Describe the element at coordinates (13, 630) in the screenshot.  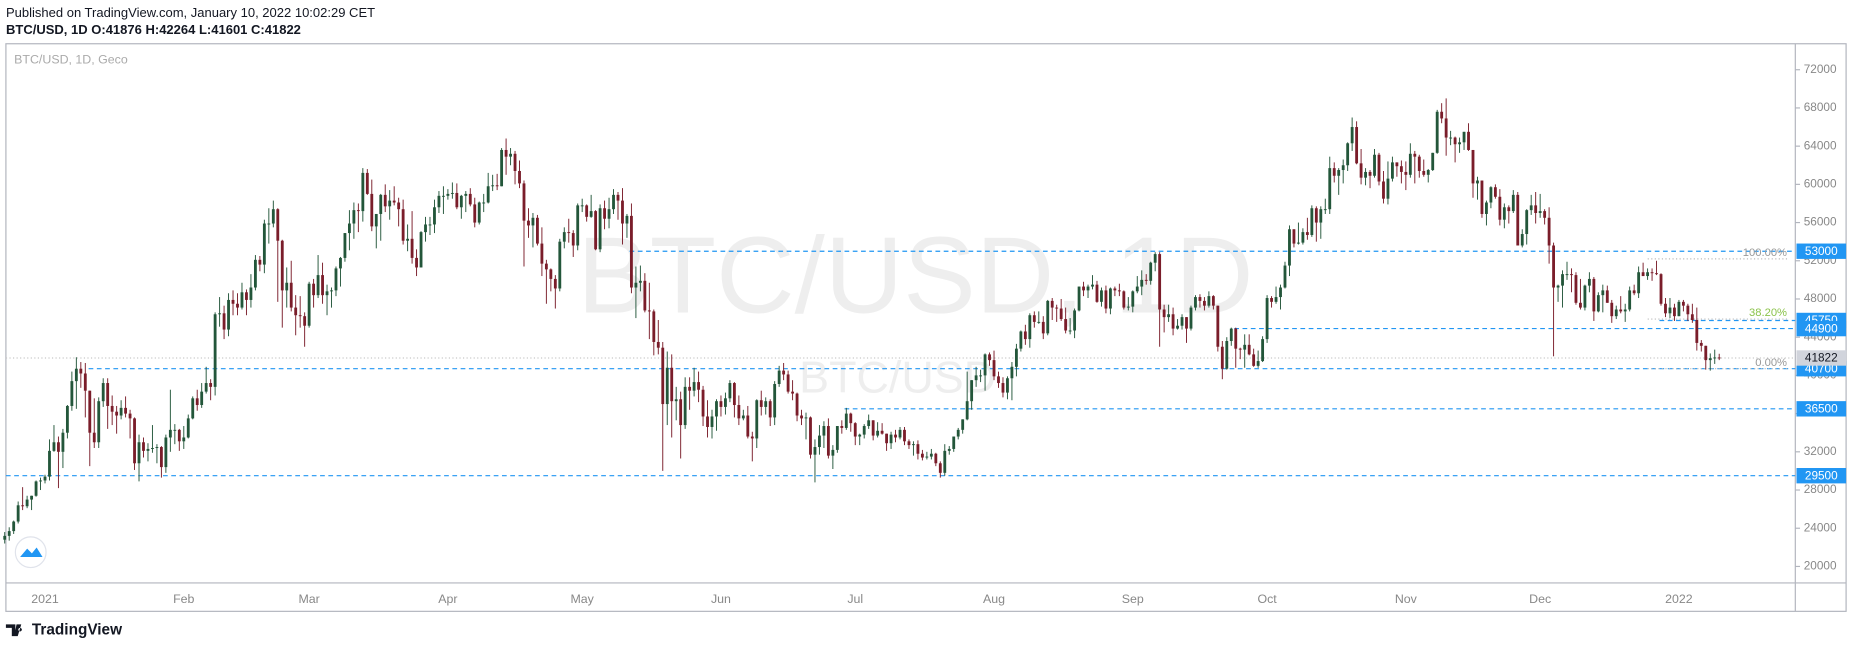
I see `brand-icon` at that location.